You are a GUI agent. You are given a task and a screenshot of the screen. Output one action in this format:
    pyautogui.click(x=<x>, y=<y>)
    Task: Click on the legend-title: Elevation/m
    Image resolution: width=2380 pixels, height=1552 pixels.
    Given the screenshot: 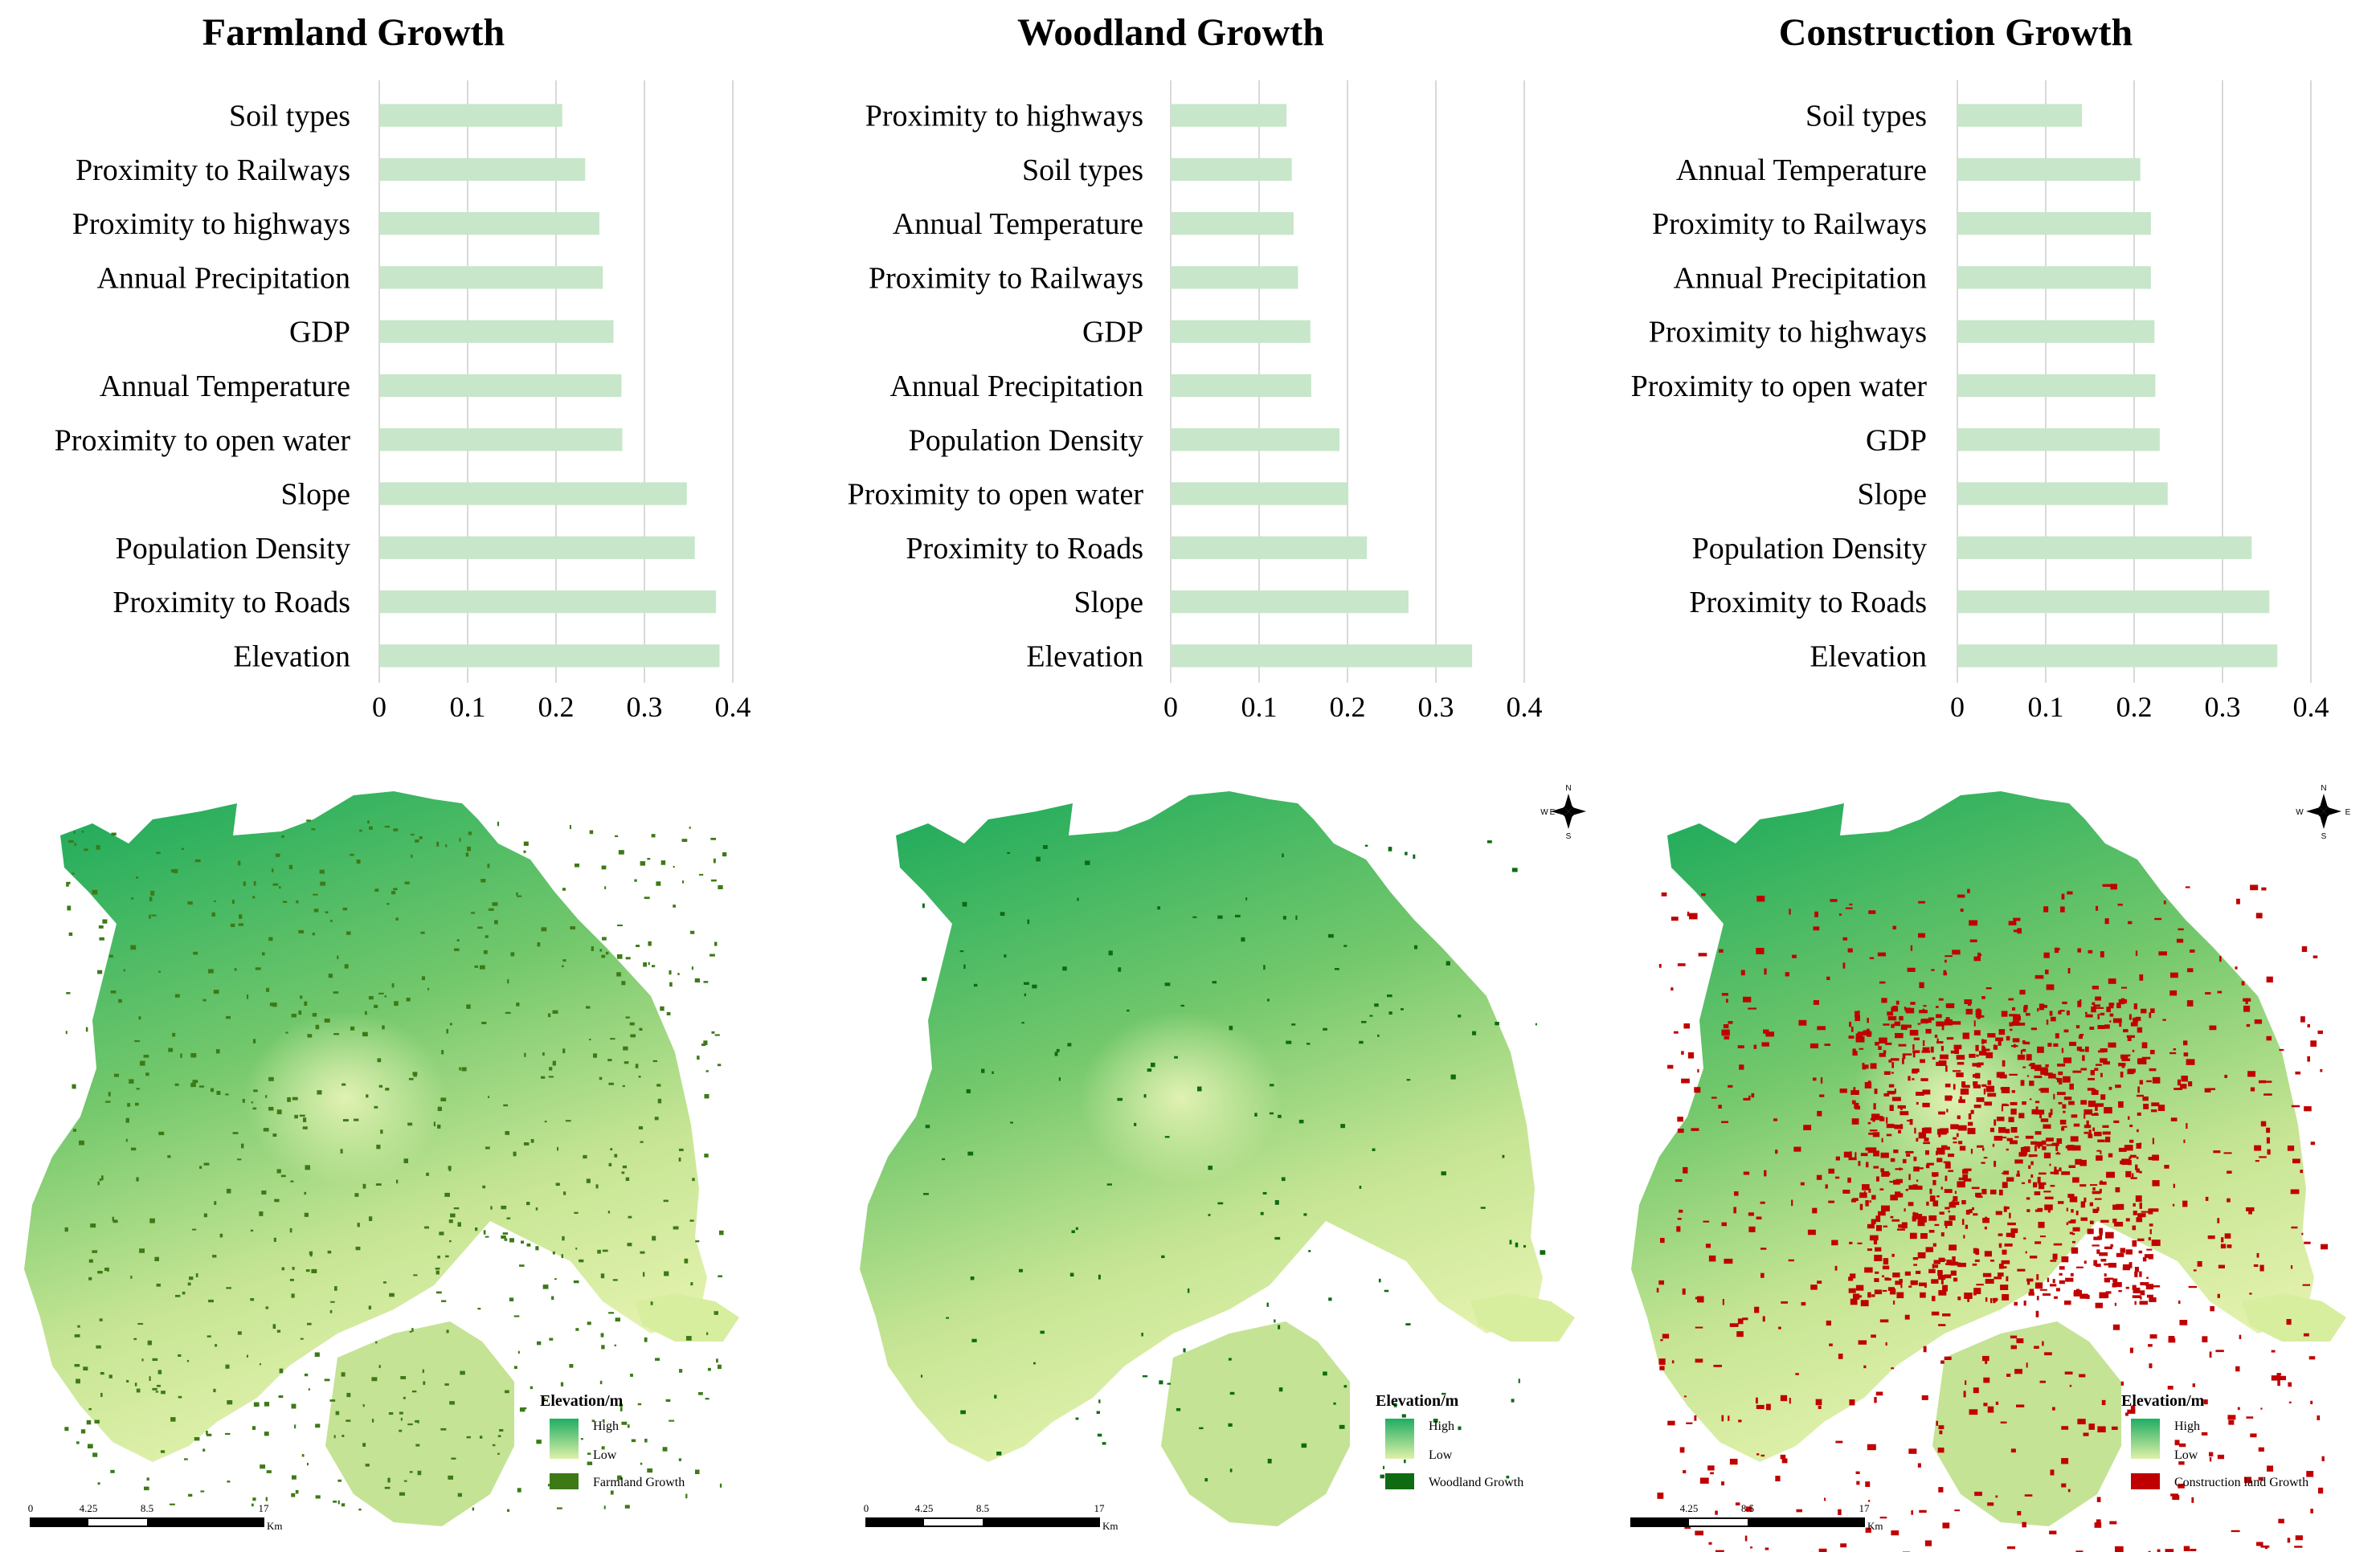 What is the action you would take?
    pyautogui.click(x=582, y=1401)
    